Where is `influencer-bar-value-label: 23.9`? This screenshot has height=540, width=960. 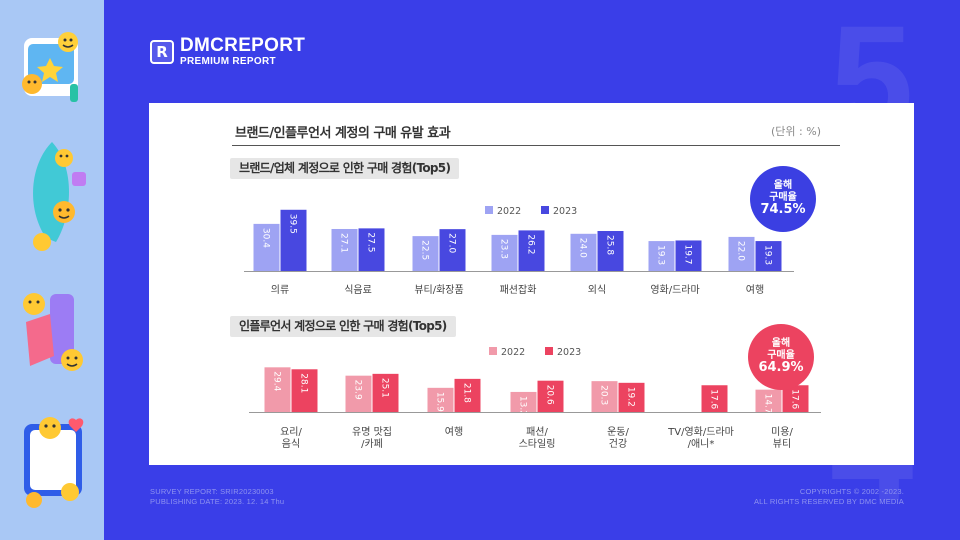 influencer-bar-value-label: 23.9 is located at coordinates (358, 390).